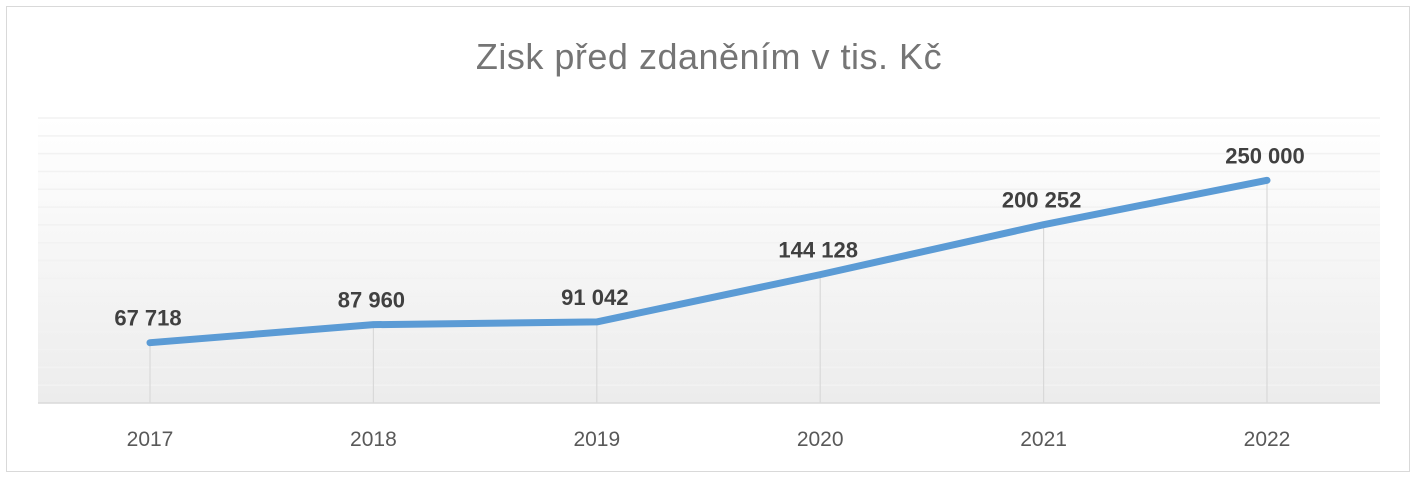  Describe the element at coordinates (820, 439) in the screenshot. I see `x-tick-label: 2020` at that location.